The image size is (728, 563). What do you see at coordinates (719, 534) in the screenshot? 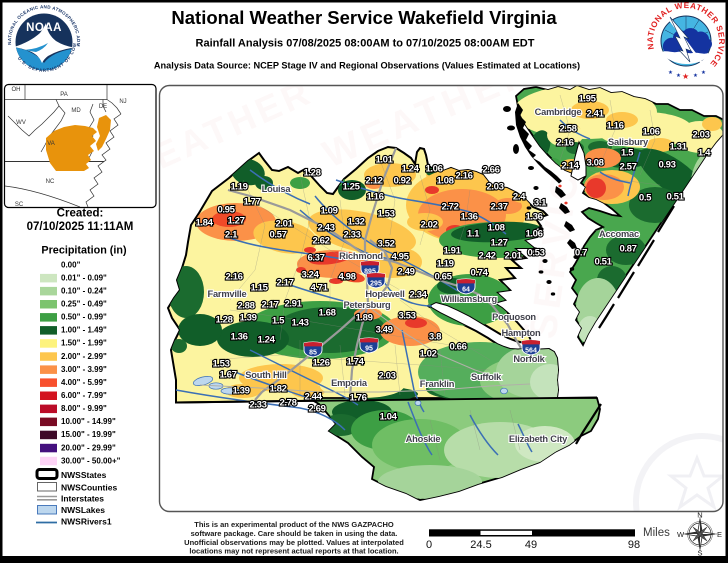
I see `svg-text: E` at bounding box center [719, 534].